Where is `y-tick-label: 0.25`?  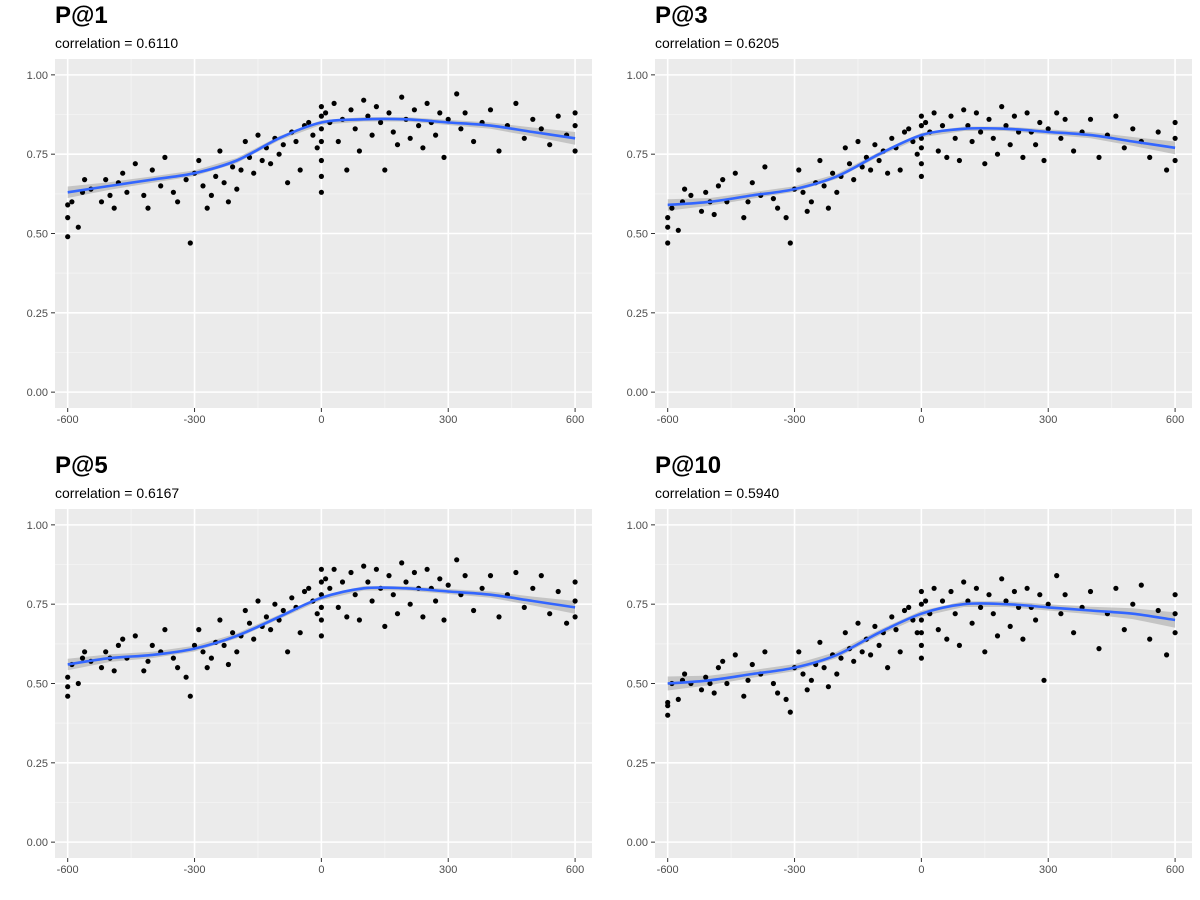
y-tick-label: 0.25 is located at coordinates (37, 314).